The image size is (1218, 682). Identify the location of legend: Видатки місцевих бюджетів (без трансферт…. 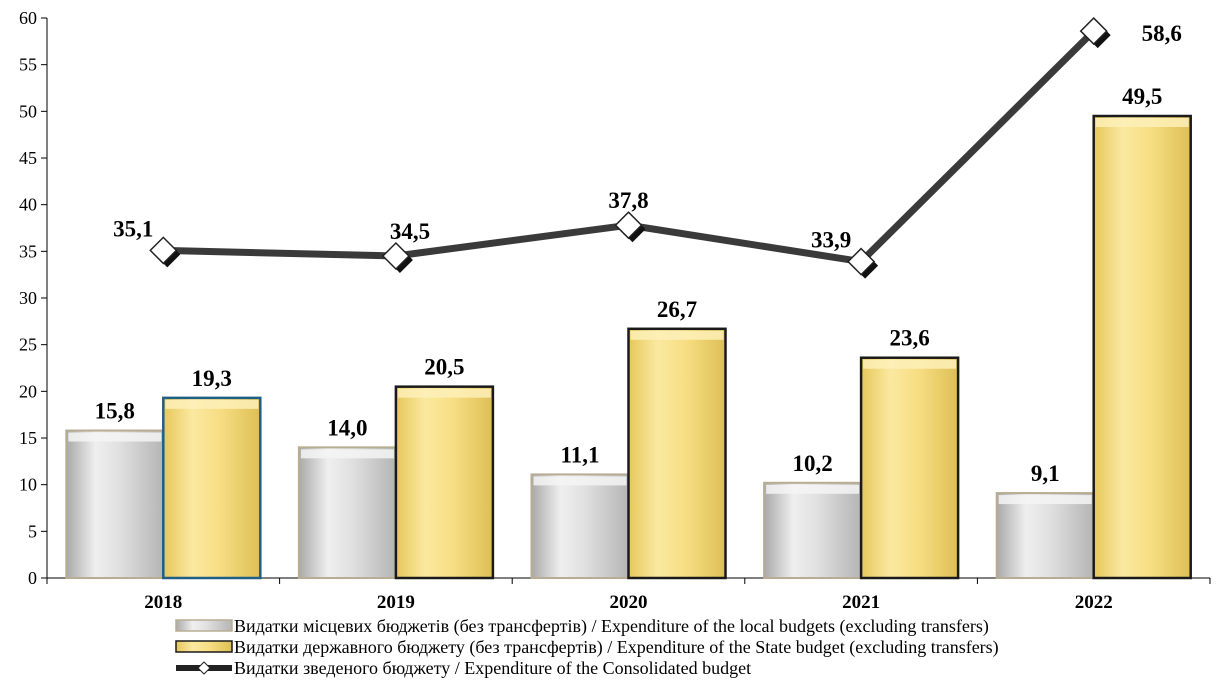
(587, 647).